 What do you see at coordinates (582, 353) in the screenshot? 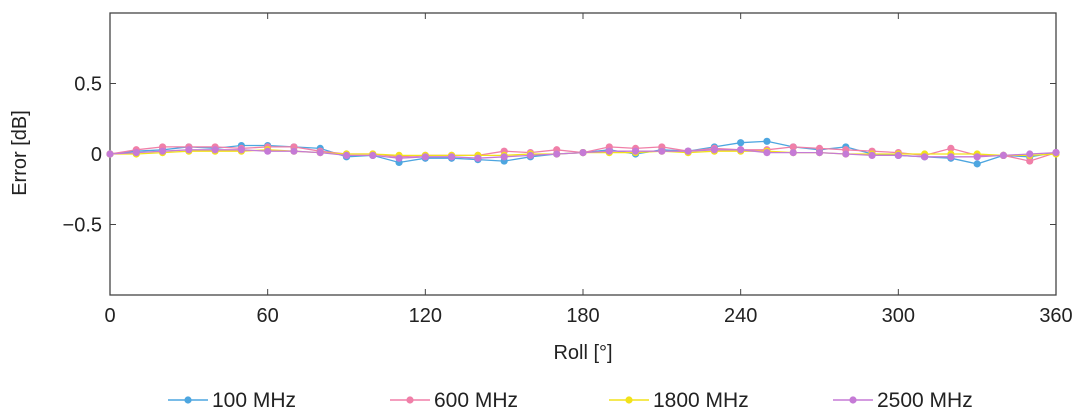
I see `x-axis-label: Roll [°]` at bounding box center [582, 353].